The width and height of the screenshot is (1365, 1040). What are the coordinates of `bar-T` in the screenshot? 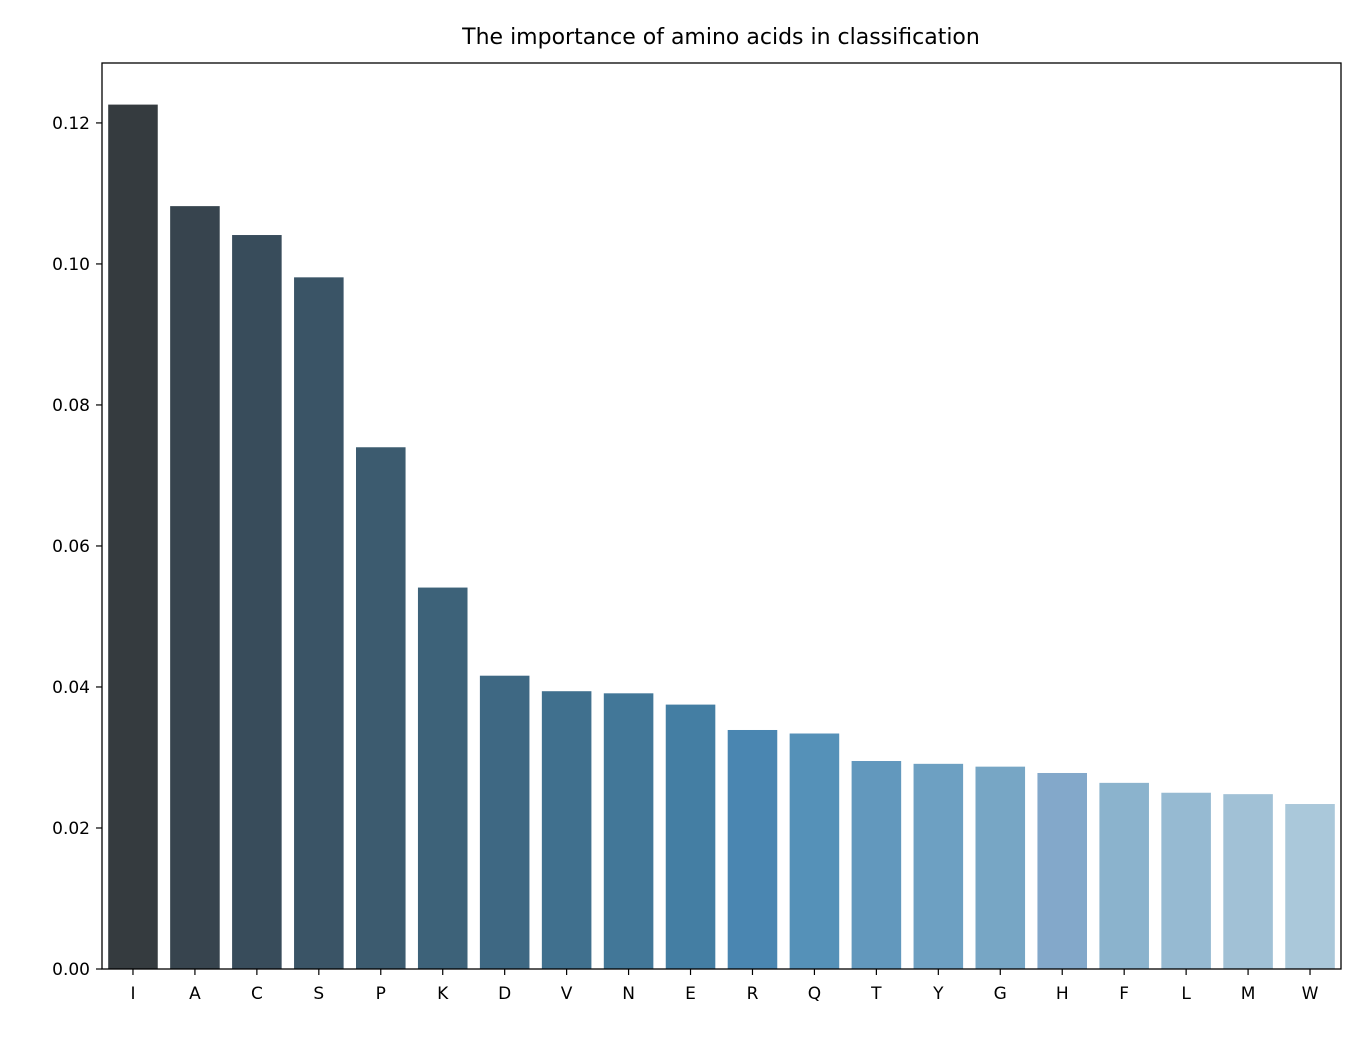 It's located at (876, 865).